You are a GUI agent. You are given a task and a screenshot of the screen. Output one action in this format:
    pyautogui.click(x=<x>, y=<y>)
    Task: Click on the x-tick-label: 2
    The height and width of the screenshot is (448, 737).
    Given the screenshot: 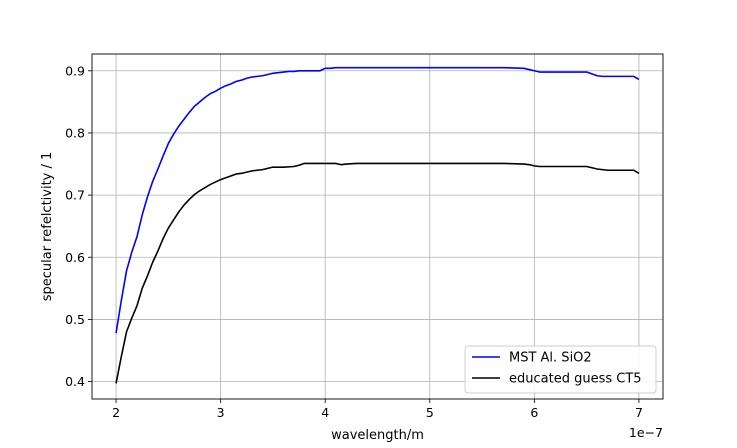 What is the action you would take?
    pyautogui.click(x=116, y=412)
    